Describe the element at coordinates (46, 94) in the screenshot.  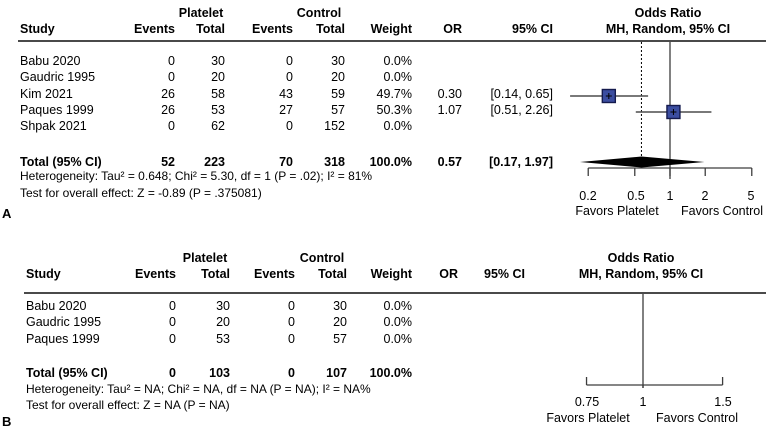
I see `study-name: Kim 2021` at that location.